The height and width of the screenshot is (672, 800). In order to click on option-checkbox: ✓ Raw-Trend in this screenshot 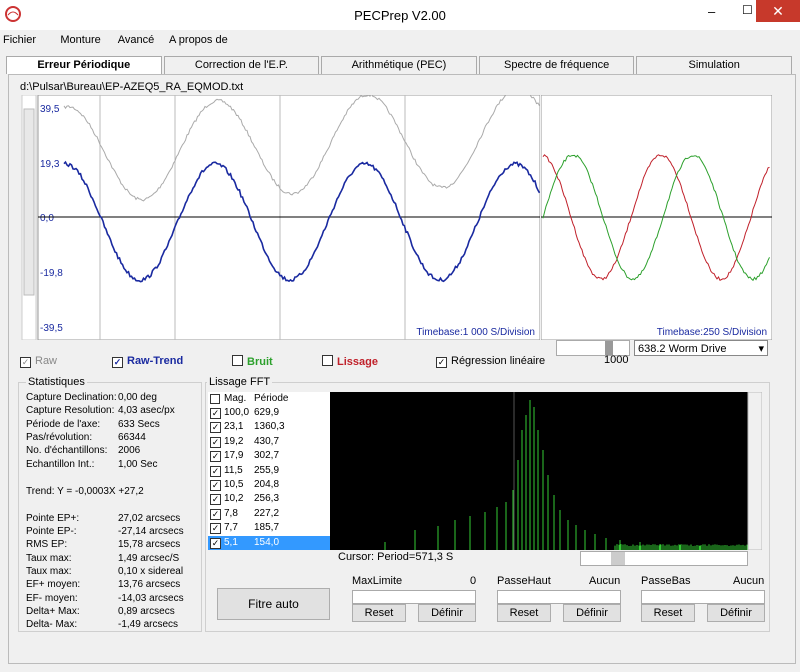, I will do `click(147, 361)`.